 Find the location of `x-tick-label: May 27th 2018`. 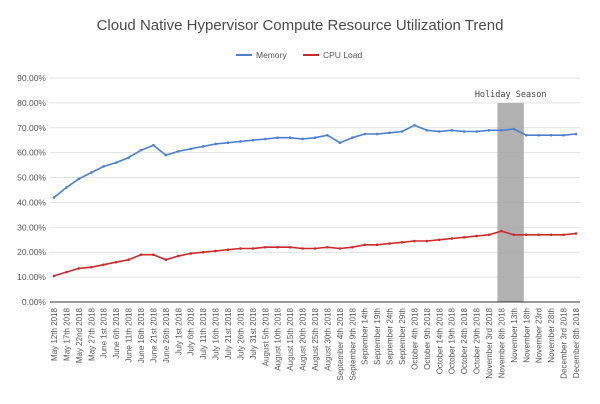

x-tick-label: May 27th 2018 is located at coordinates (91, 333).